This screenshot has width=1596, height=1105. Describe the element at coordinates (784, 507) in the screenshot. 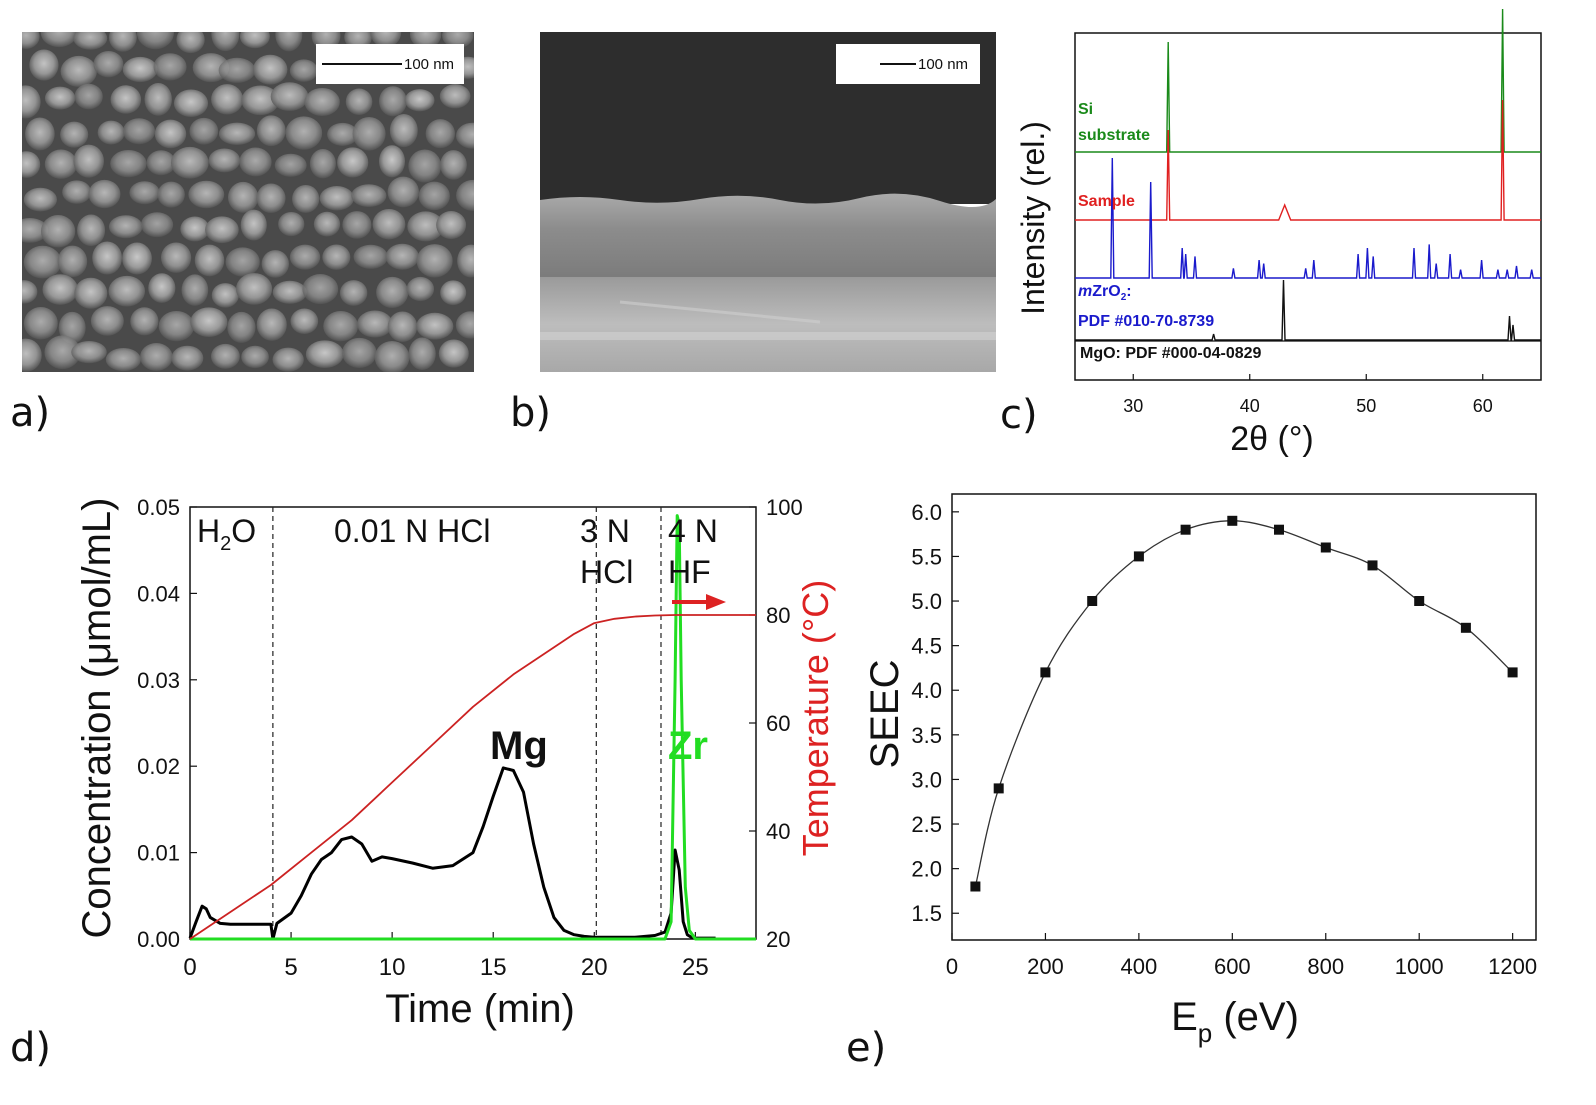

I see `d-y2tick-label: 100` at that location.